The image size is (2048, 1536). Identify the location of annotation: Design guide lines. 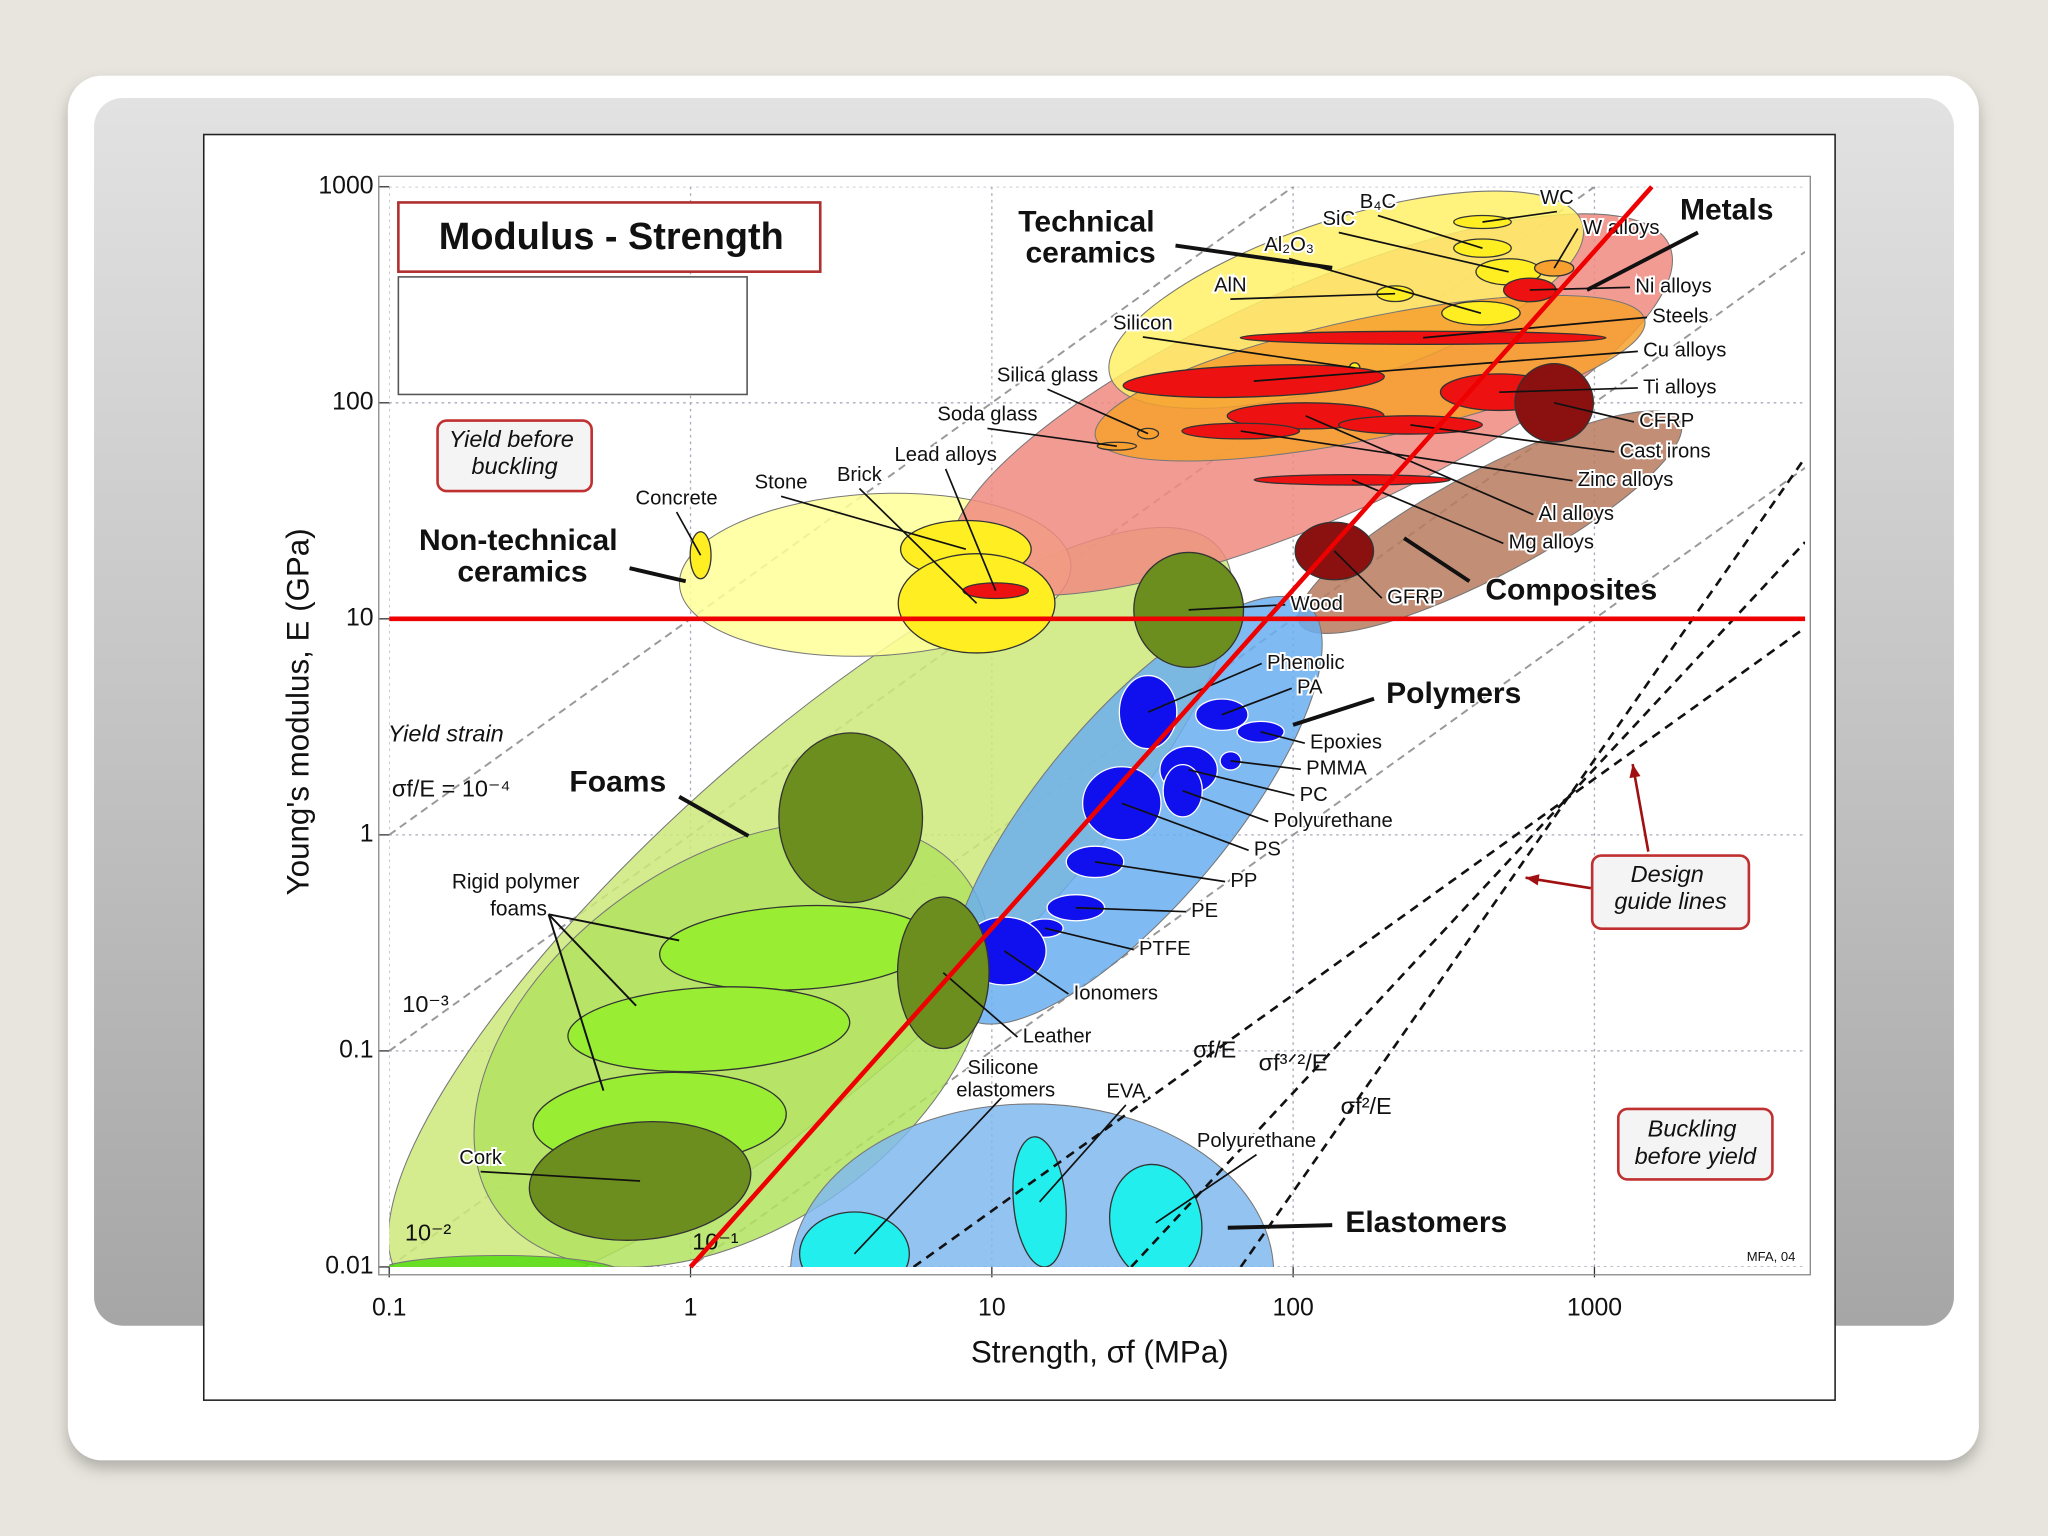
(1670, 887).